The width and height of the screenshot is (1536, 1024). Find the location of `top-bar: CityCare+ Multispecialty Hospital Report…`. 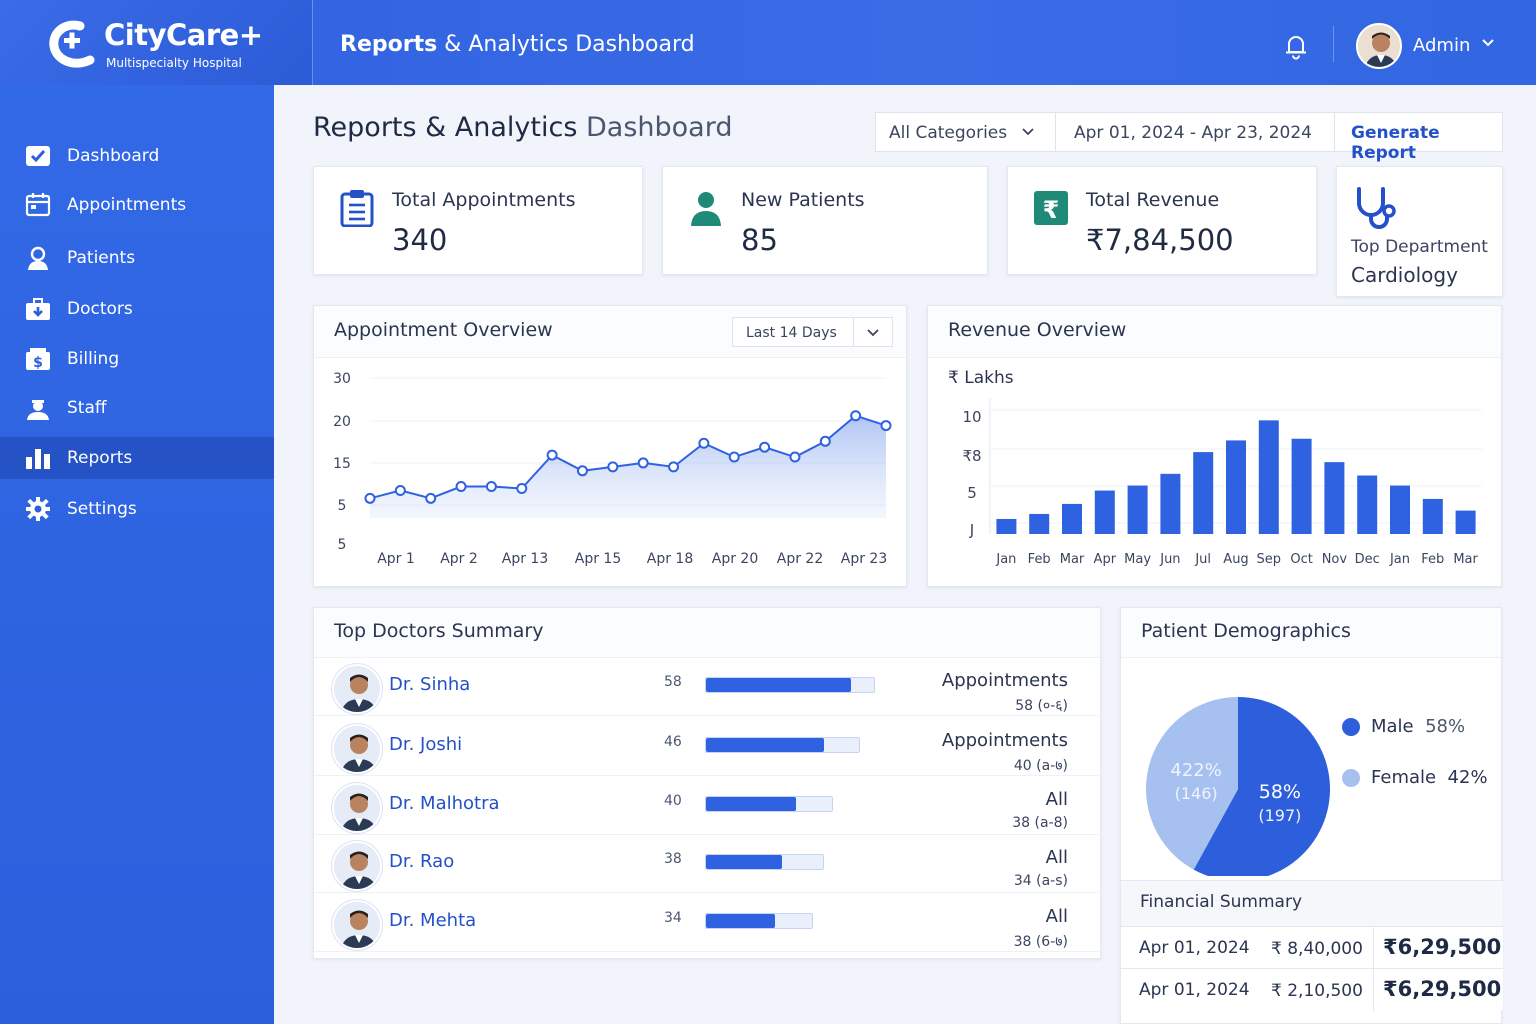

top-bar: CityCare+ Multispecialty Hospital Report… is located at coordinates (768, 42).